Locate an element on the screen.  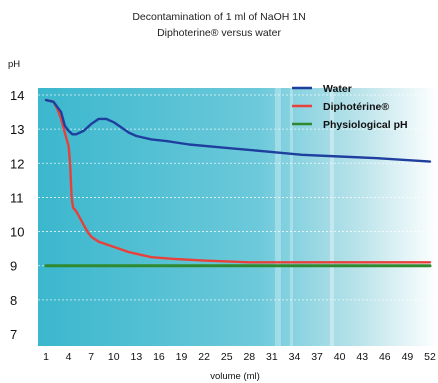
x-tick-label-52: 52 is located at coordinates (430, 357).